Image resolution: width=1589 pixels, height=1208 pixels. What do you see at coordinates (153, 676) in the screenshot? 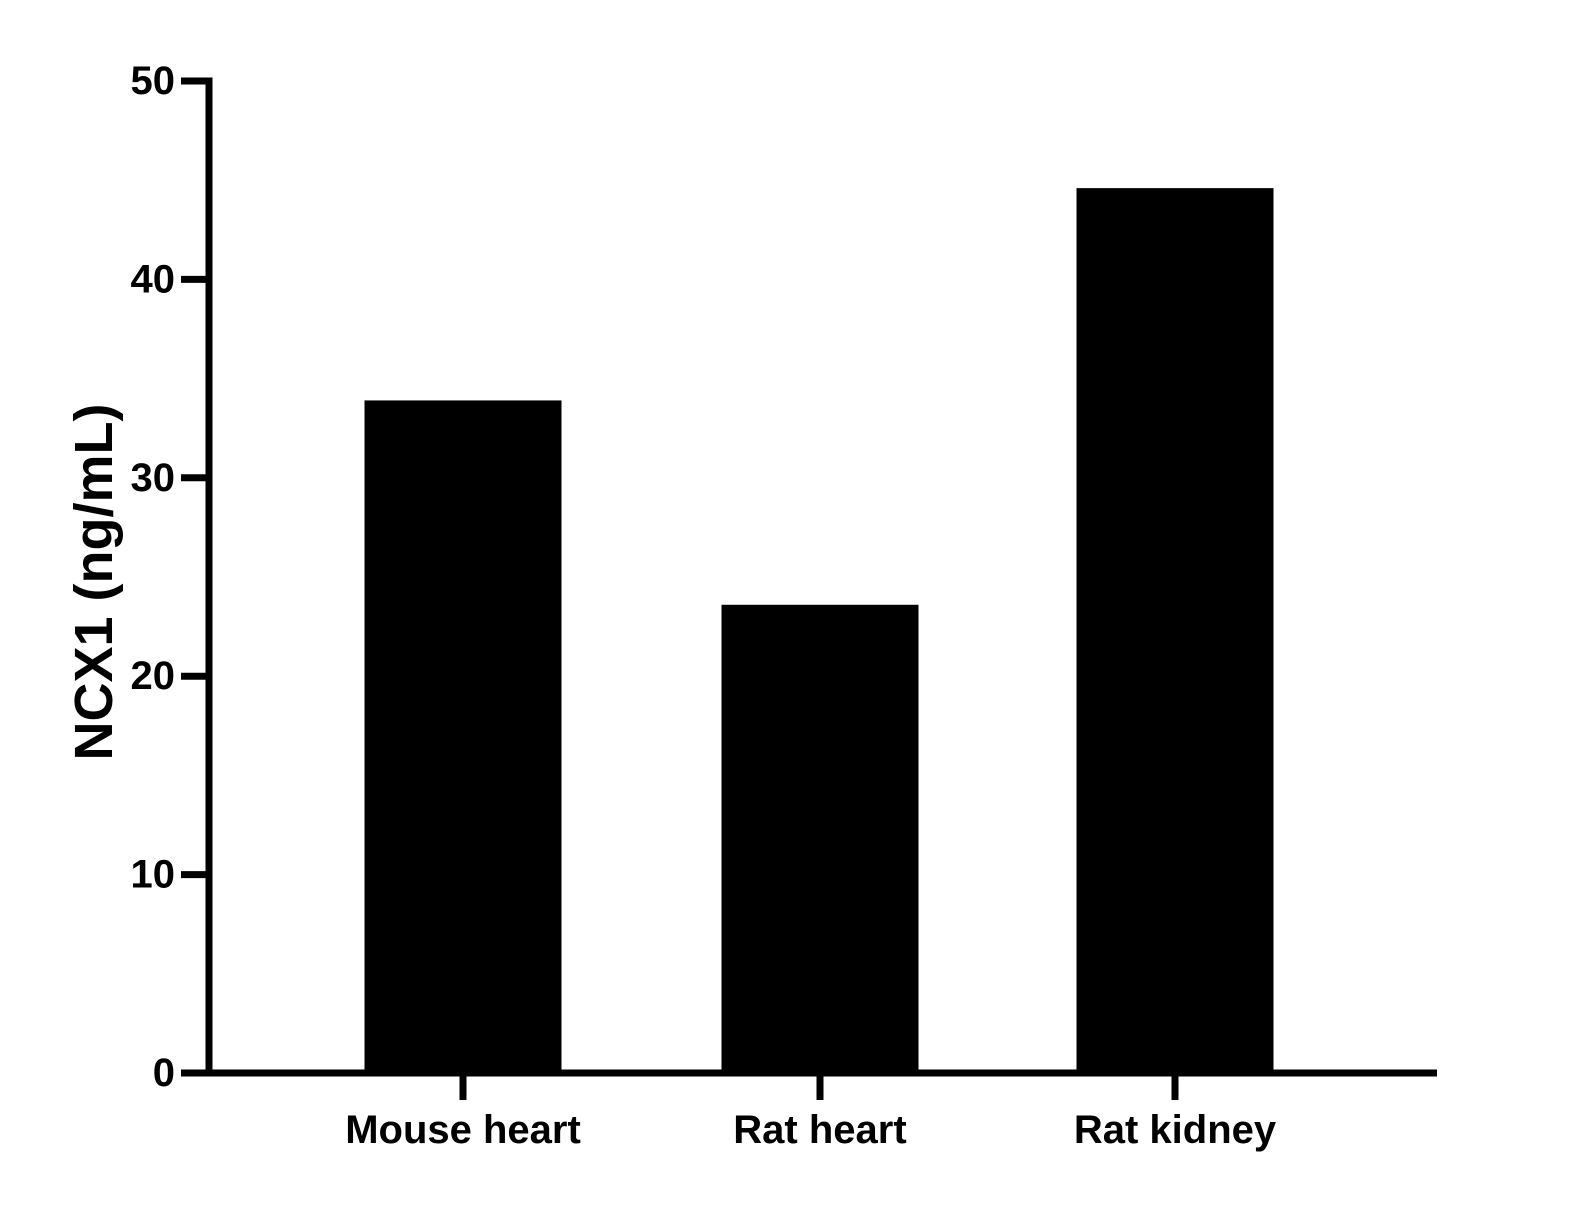
I see `y-tick-label-20: 20` at bounding box center [153, 676].